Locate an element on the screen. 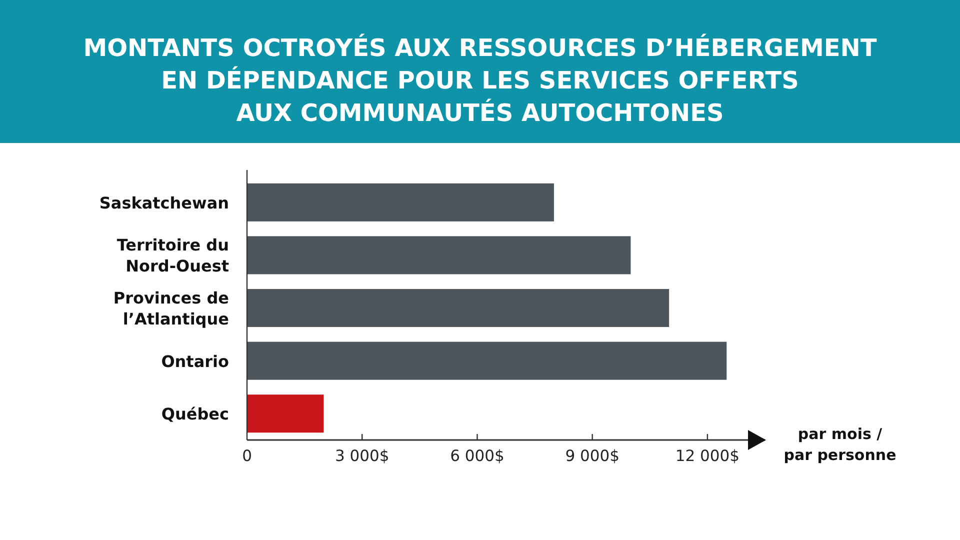 The width and height of the screenshot is (960, 540). x-tick-label: 12 000$ is located at coordinates (707, 456).